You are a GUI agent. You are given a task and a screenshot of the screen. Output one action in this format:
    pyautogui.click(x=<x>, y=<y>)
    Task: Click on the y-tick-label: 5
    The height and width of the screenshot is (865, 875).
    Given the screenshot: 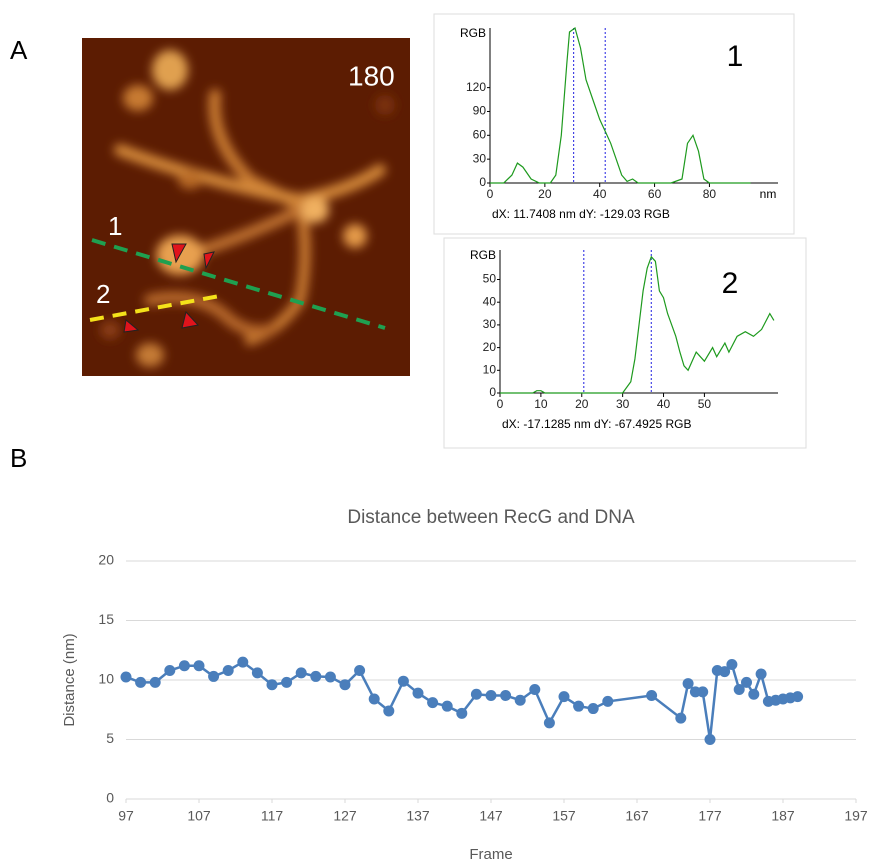 What is the action you would take?
    pyautogui.click(x=110, y=738)
    